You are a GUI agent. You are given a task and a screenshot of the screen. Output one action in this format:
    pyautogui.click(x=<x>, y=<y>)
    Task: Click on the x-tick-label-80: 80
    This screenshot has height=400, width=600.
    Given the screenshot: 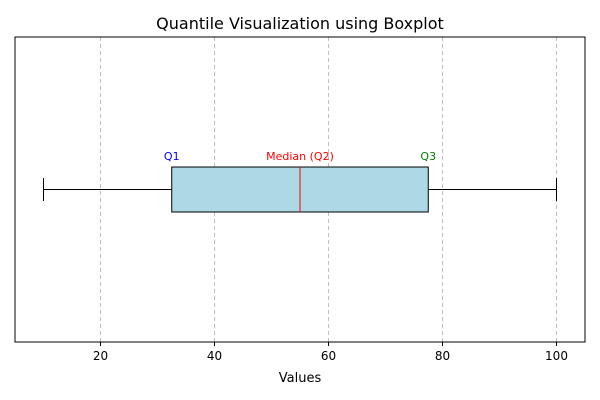 What is the action you would take?
    pyautogui.click(x=442, y=356)
    